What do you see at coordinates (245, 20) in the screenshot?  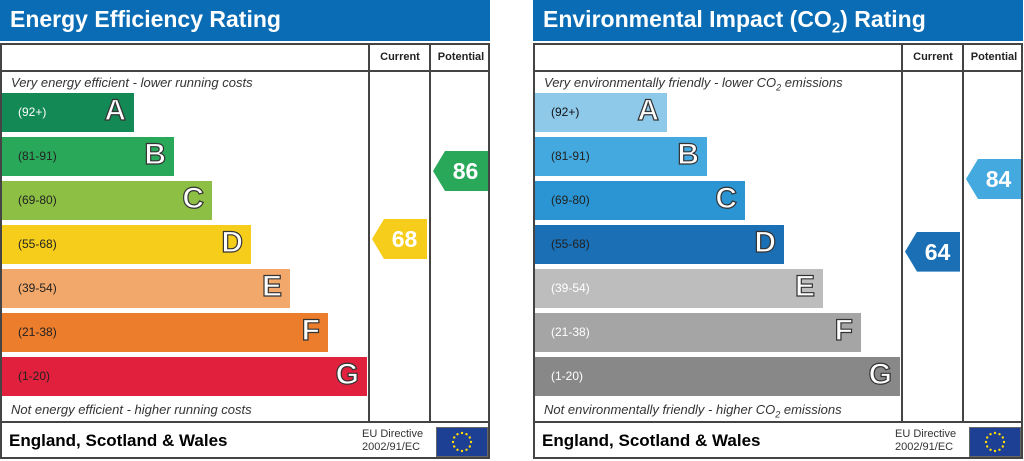 I see `panel-title: Energy Efficiency Rating` at bounding box center [245, 20].